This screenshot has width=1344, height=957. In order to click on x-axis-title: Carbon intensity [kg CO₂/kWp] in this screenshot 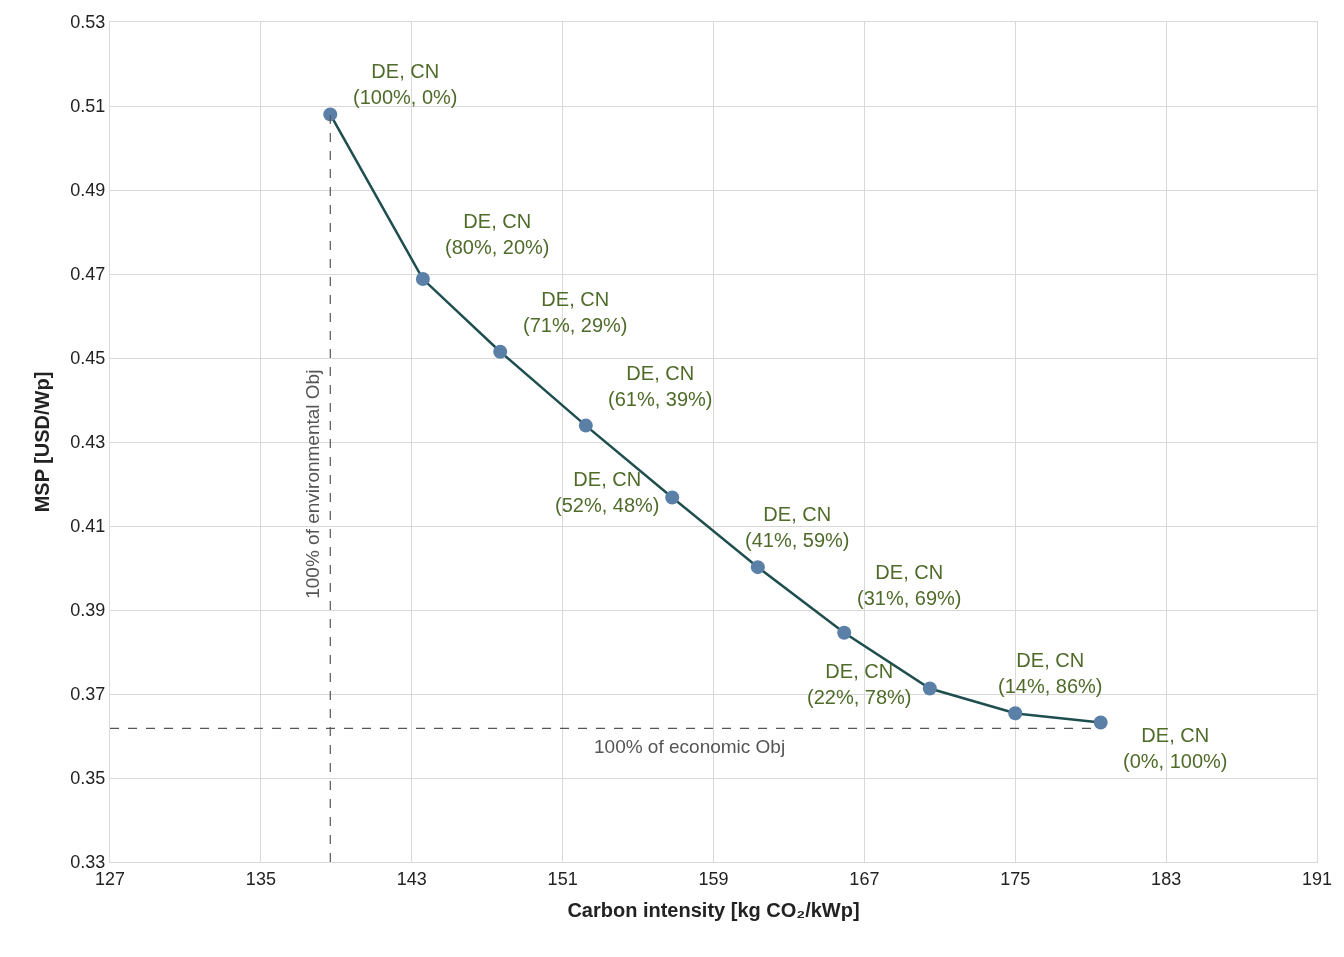, I will do `click(713, 910)`.